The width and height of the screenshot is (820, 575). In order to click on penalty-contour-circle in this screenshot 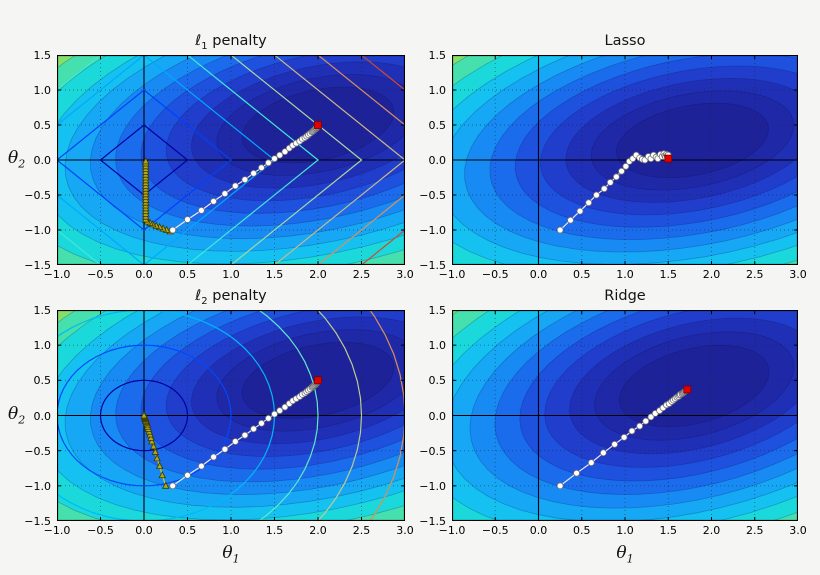, I will do `click(166, 415)`.